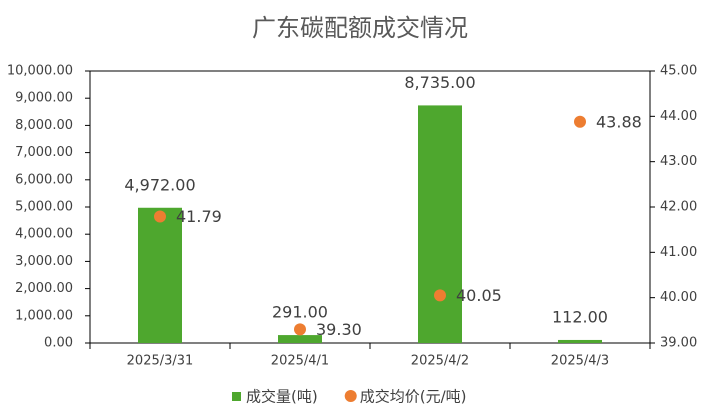 Image resolution: width=707 pixels, height=414 pixels. I want to click on y2-tick-label: 42.00, so click(678, 207).